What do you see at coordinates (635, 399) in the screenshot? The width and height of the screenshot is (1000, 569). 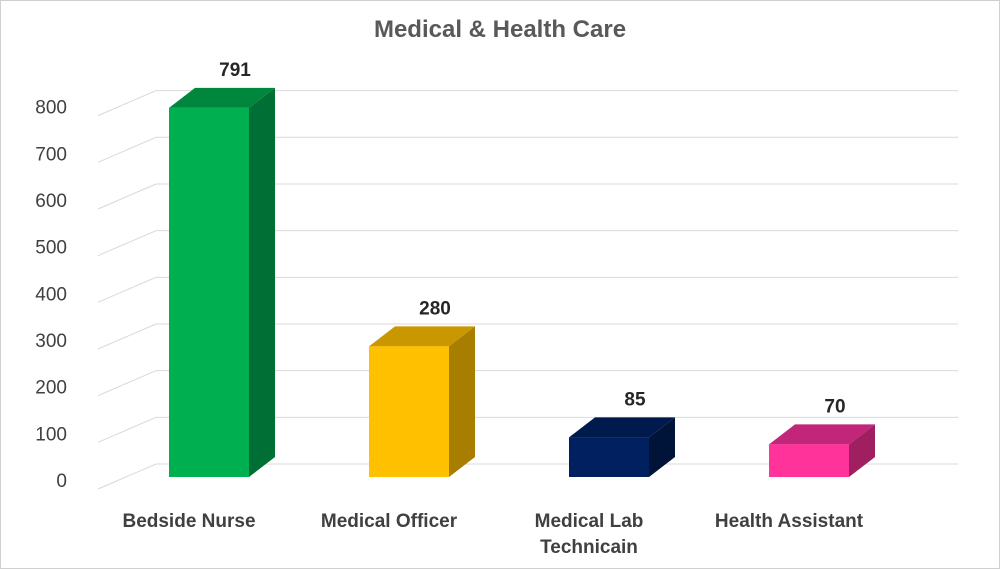 I see `data-label-3: 85` at bounding box center [635, 399].